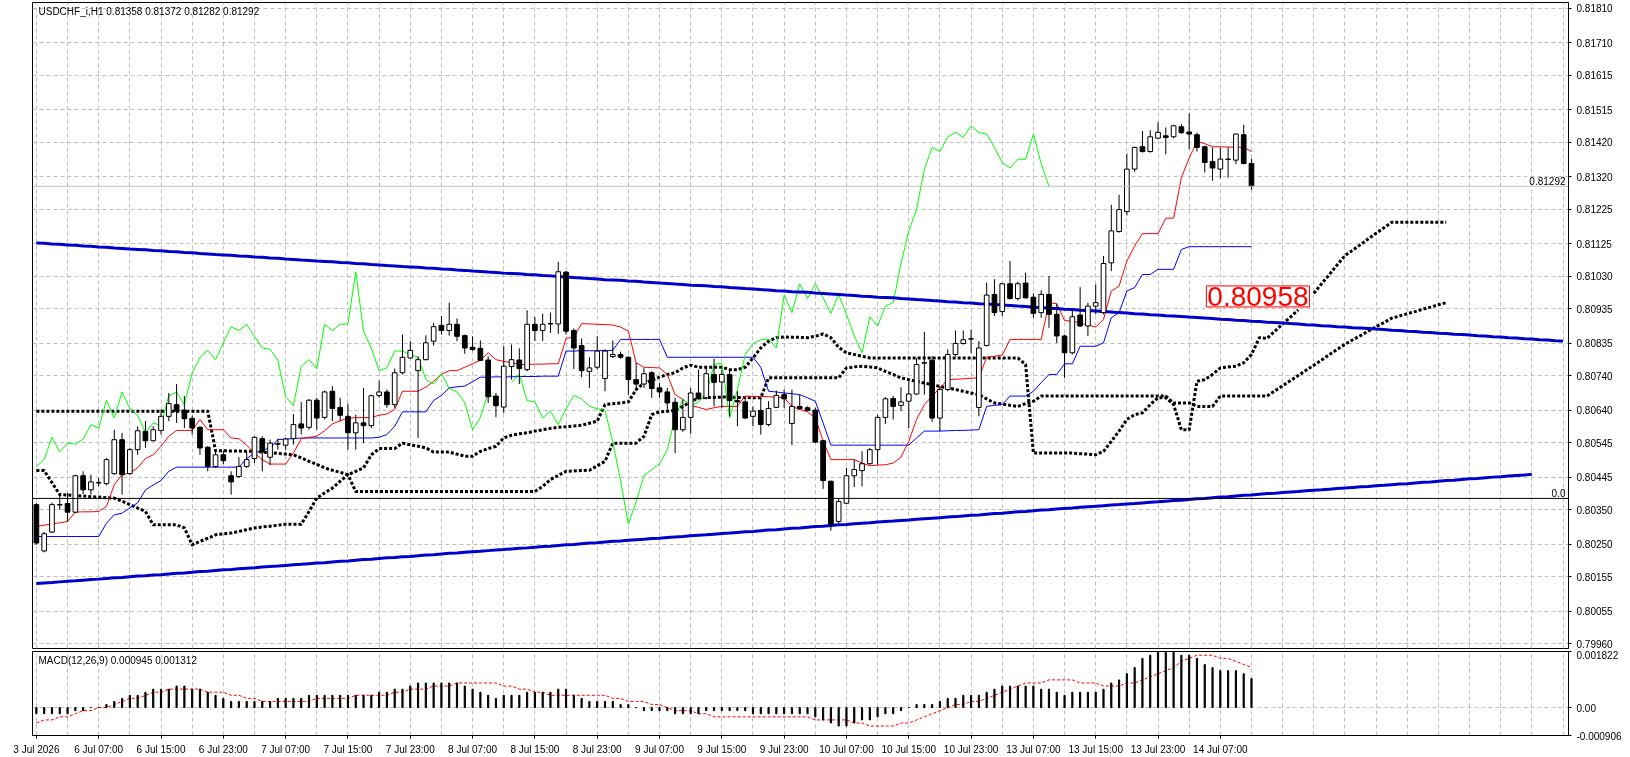  Describe the element at coordinates (1258, 296) in the screenshot. I see `annotation: 0.80958` at that location.